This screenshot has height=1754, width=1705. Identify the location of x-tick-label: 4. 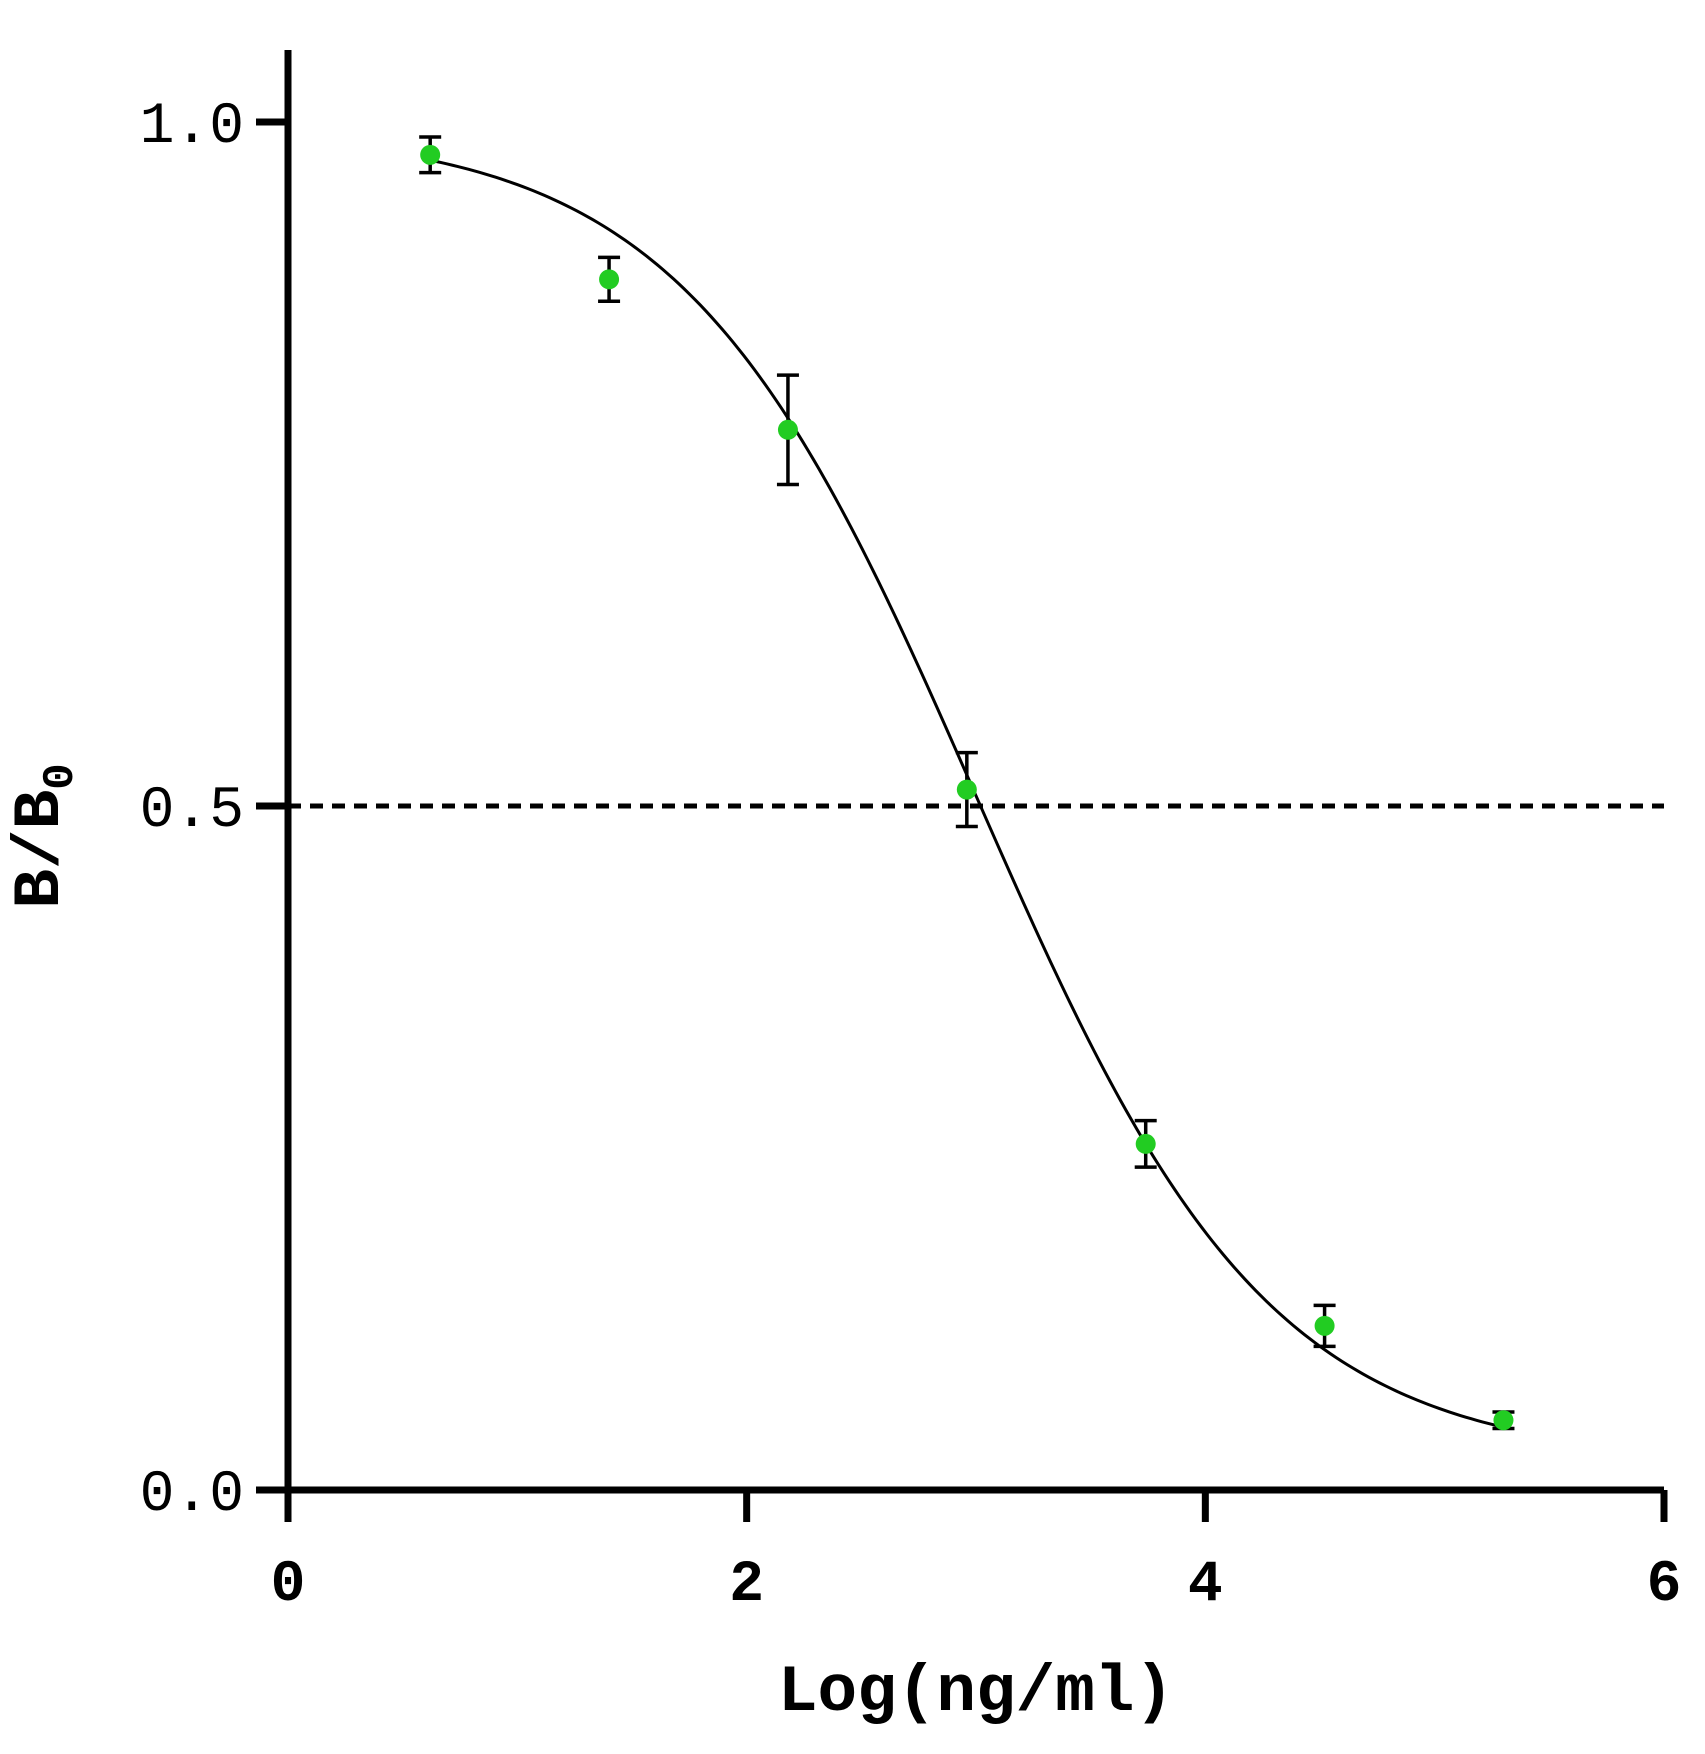
(1205, 1585).